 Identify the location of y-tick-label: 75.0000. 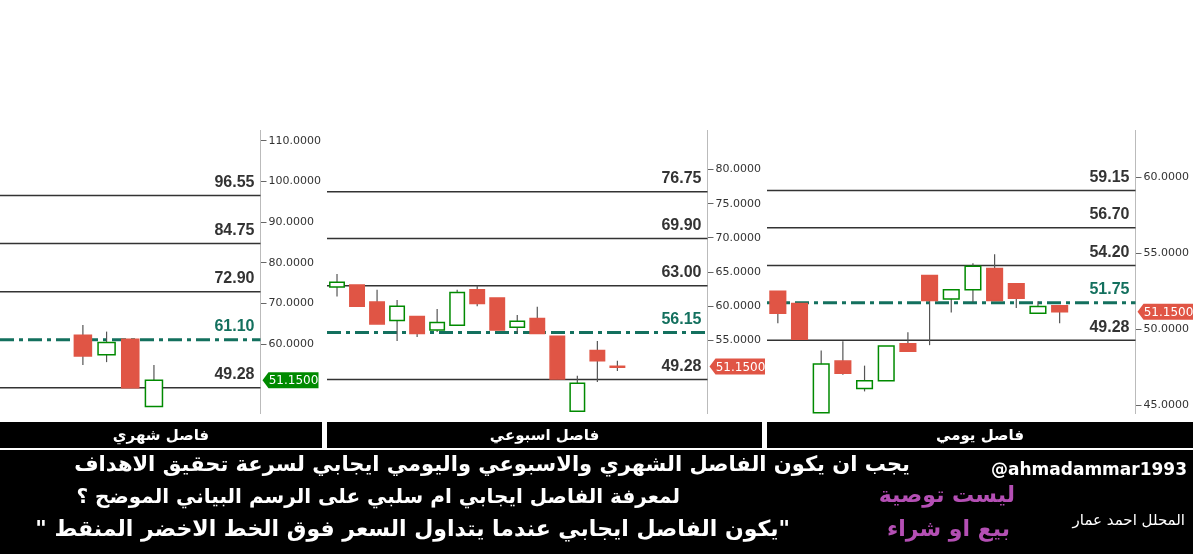
(738, 203).